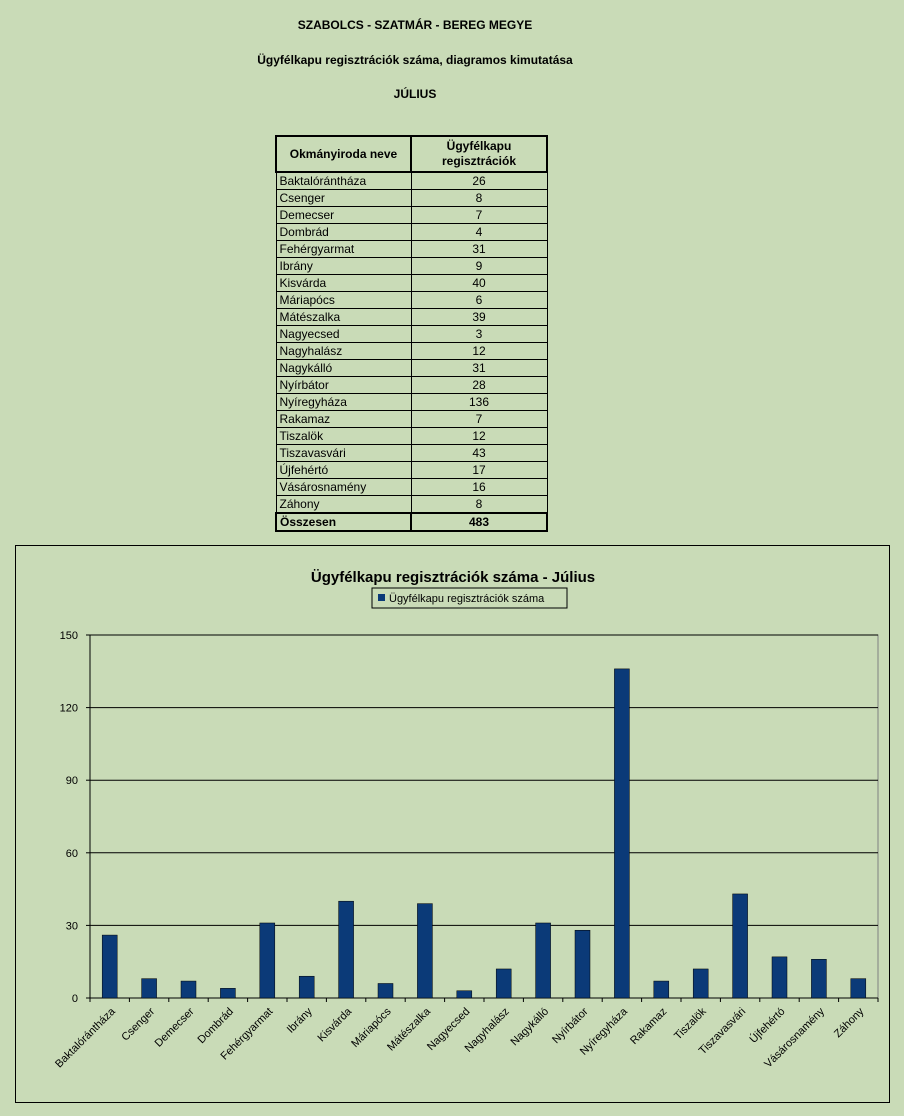 This screenshot has height=1116, width=904. Describe the element at coordinates (343, 266) in the screenshot. I see `office-name-cell: Ibrány` at that location.